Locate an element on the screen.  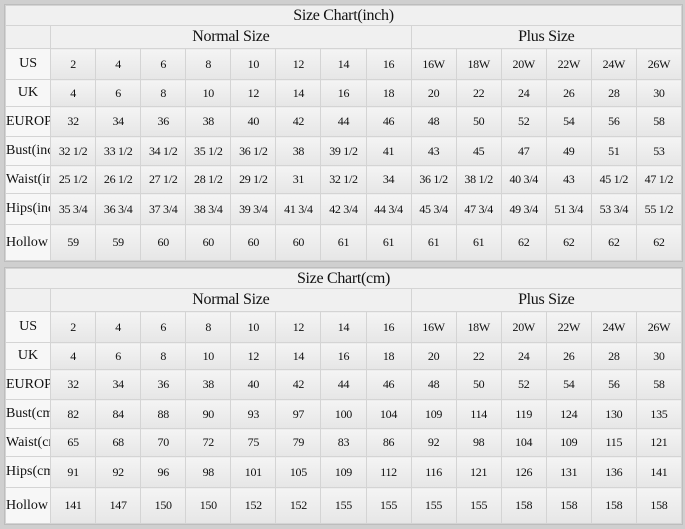
size-cell: 47 is located at coordinates (523, 151).